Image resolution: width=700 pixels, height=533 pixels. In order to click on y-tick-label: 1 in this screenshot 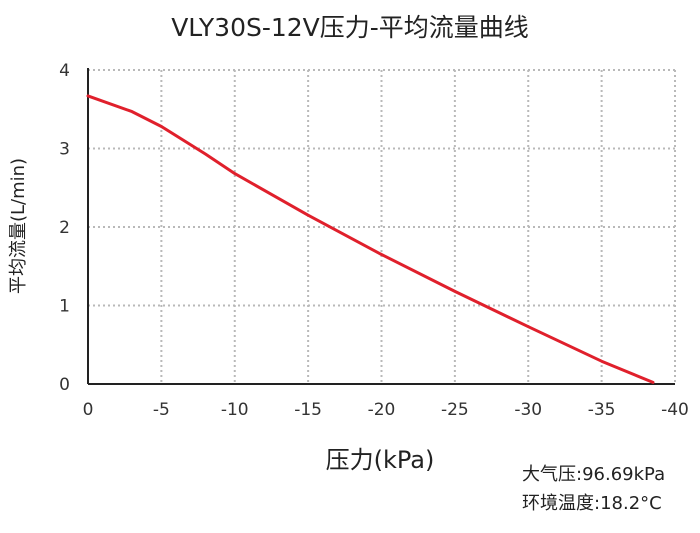, I will do `click(64, 307)`.